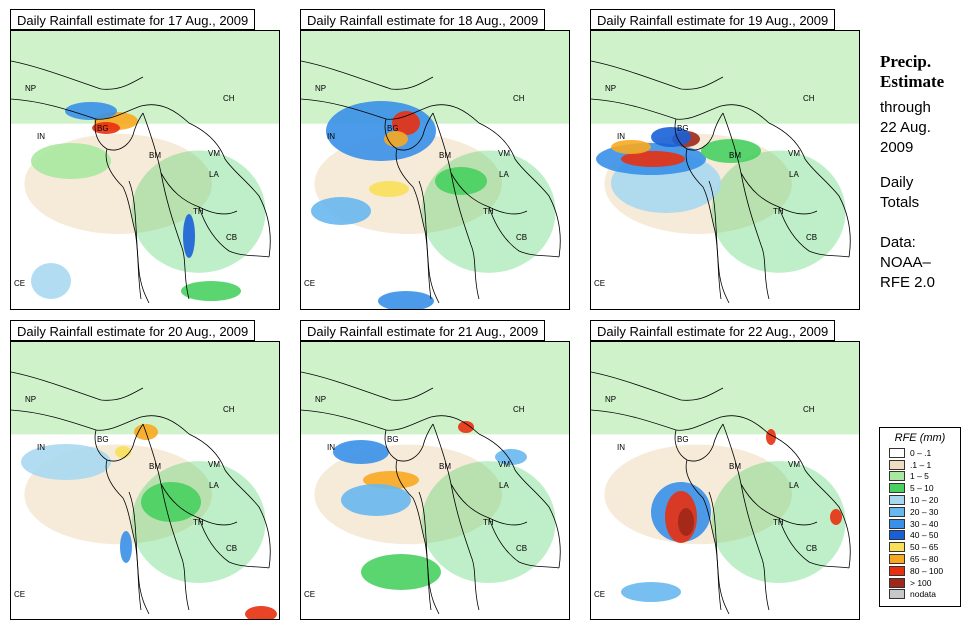  Describe the element at coordinates (924, 571) in the screenshot. I see `legend-item: 80 – 100` at that location.